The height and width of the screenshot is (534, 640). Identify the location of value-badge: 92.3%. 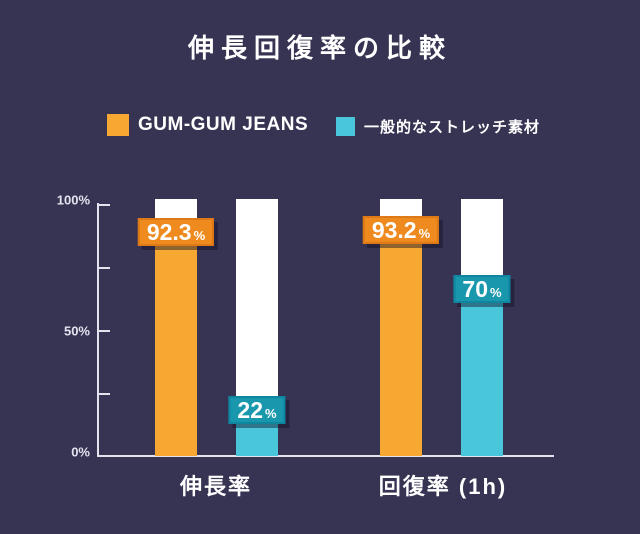
(176, 232).